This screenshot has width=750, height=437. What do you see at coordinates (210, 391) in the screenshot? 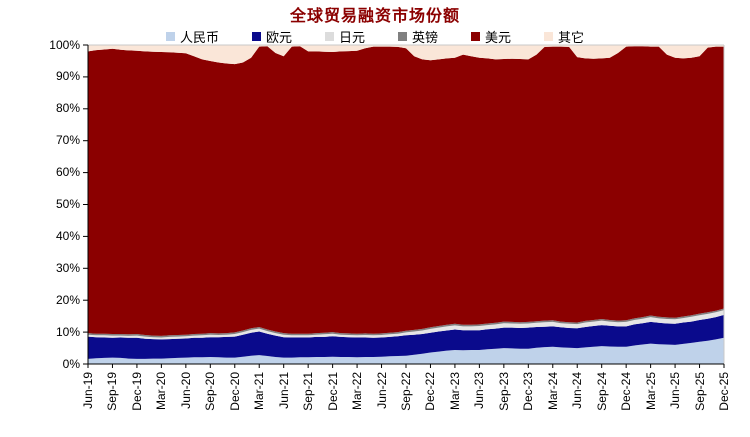
I see `x-axis-label: Sep-20` at bounding box center [210, 391].